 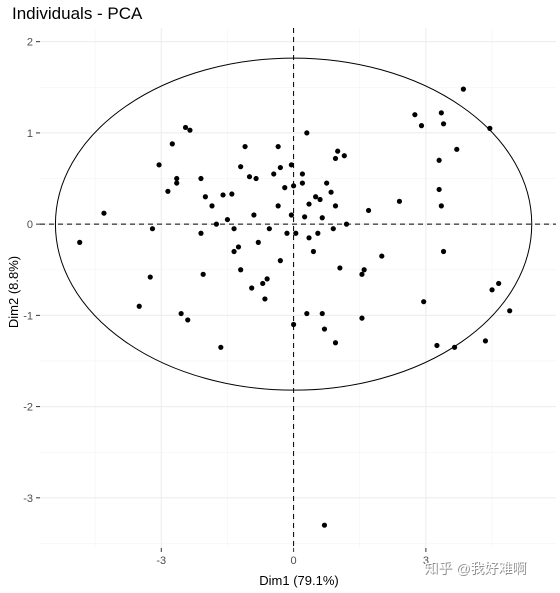 I want to click on watermark-shadow: 知乎 @我好难啊, so click(x=476, y=569).